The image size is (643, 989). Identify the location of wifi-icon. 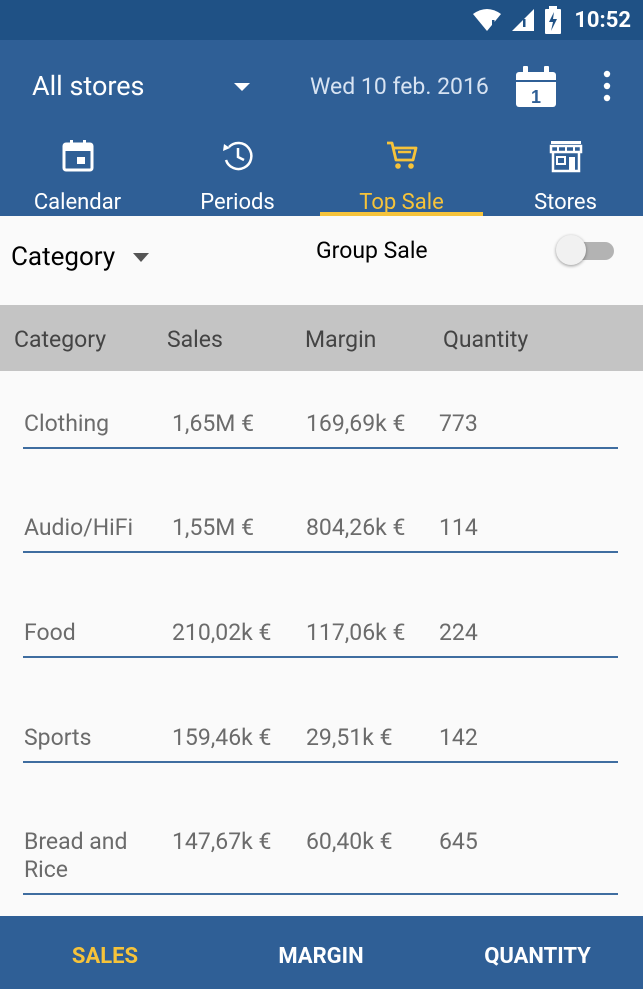
(487, 20).